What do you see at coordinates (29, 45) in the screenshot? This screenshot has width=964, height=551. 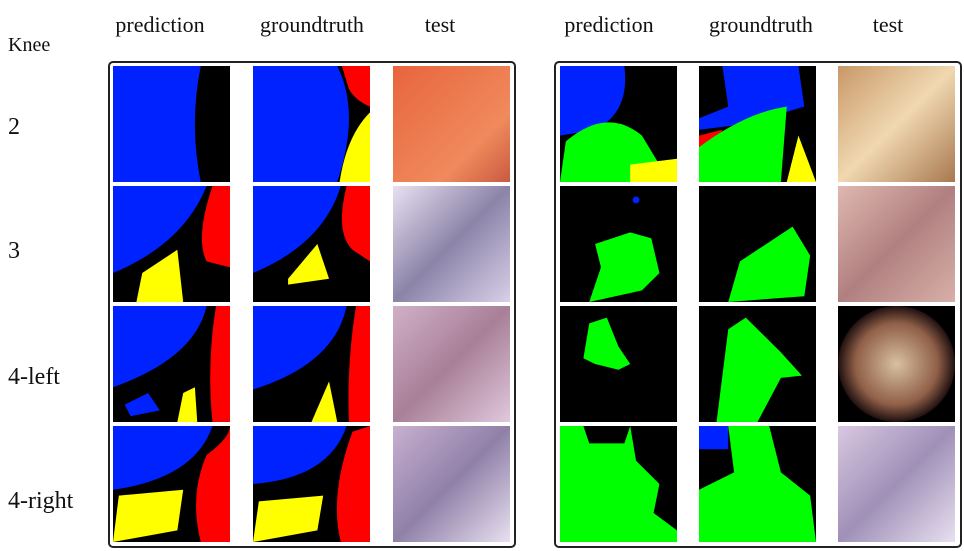 I see `row-header: Knee` at bounding box center [29, 45].